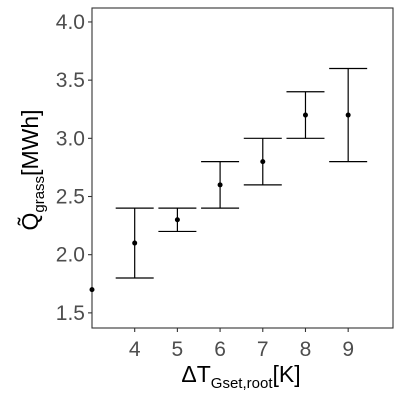  I want to click on x-axis-title-unit: [K], so click(287, 374).